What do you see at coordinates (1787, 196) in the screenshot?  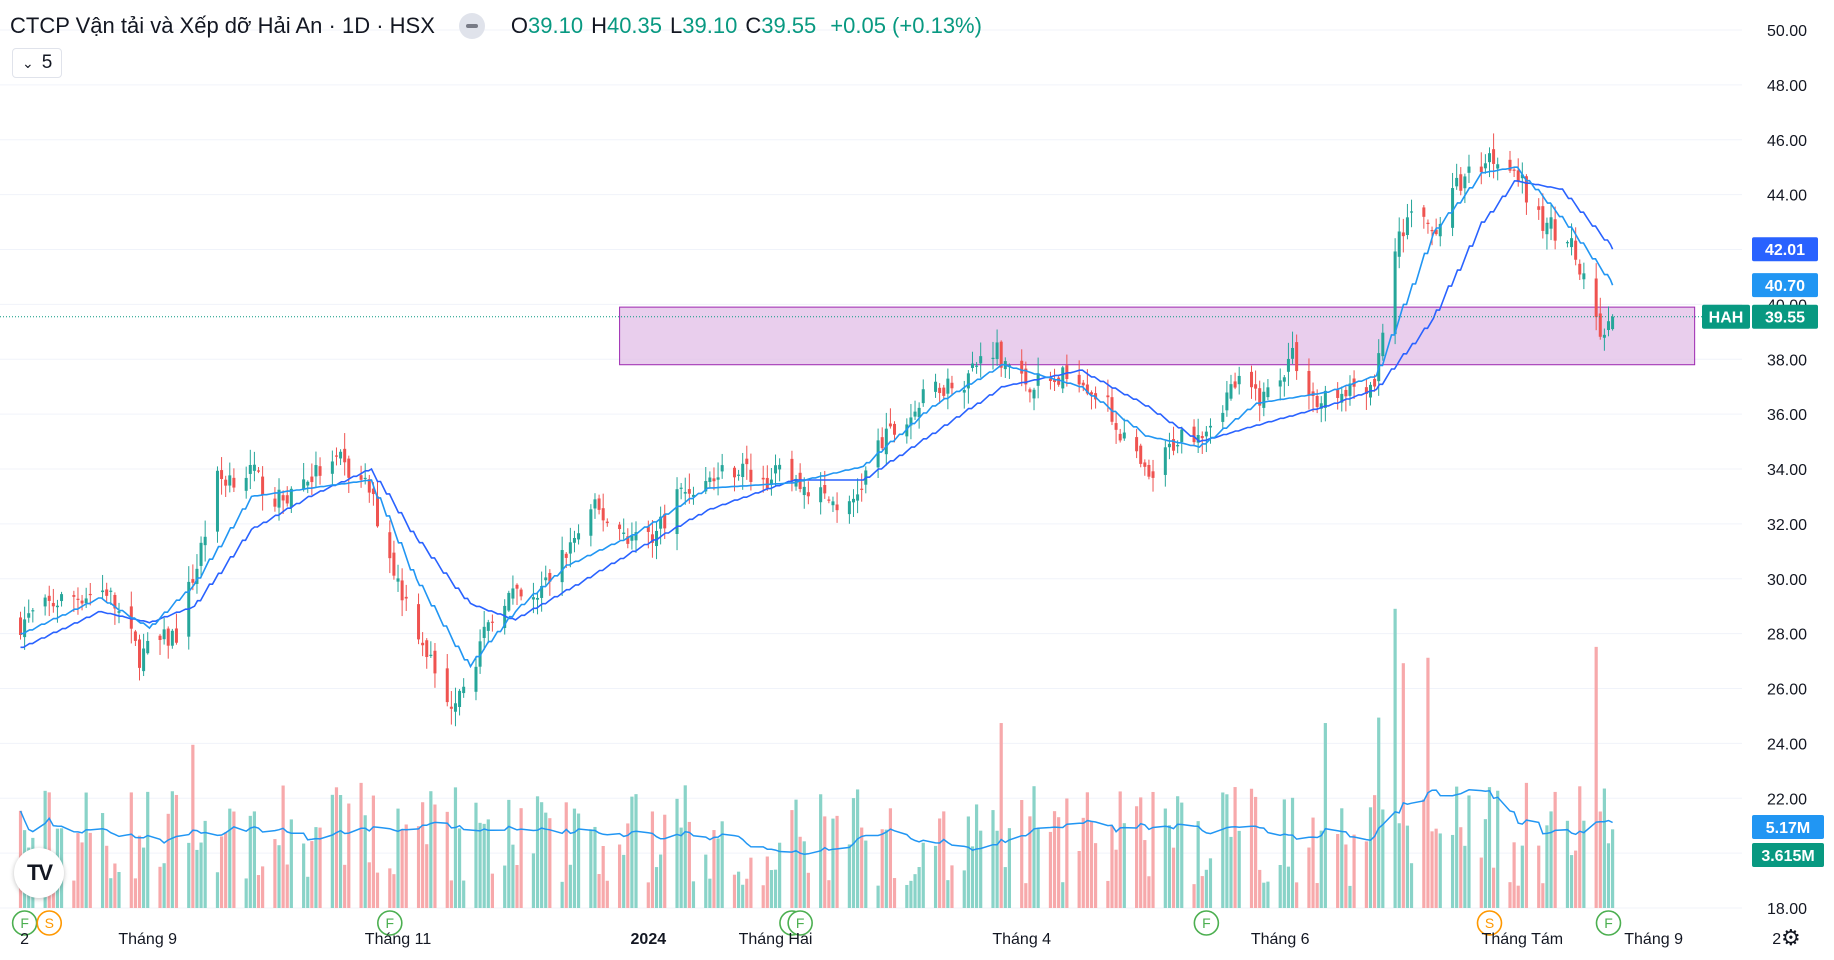 I see `y-tick-label: 44.00` at bounding box center [1787, 196].